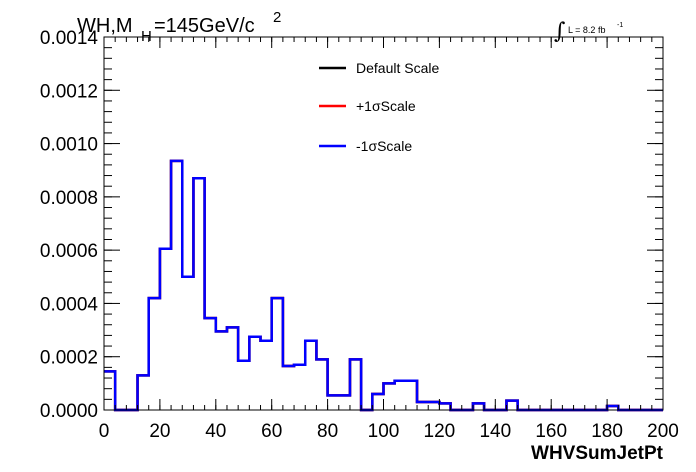  I want to click on title-subscript: H, so click(146, 36).